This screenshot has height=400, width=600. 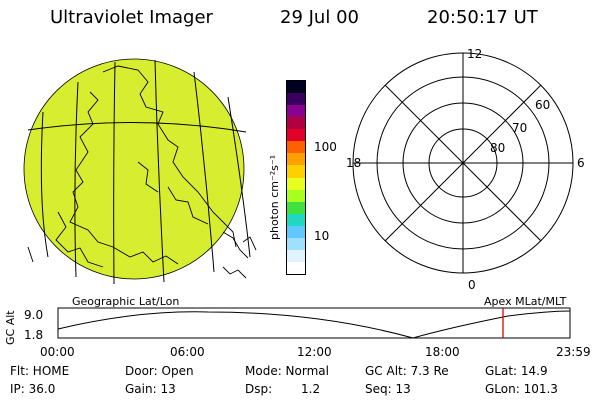 I want to click on mlat-label-60: 60, so click(x=543, y=105).